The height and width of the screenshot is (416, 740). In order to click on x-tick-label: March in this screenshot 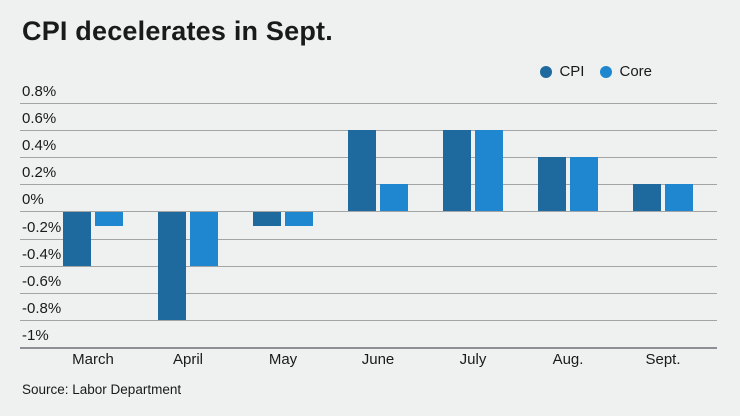, I will do `click(93, 359)`.